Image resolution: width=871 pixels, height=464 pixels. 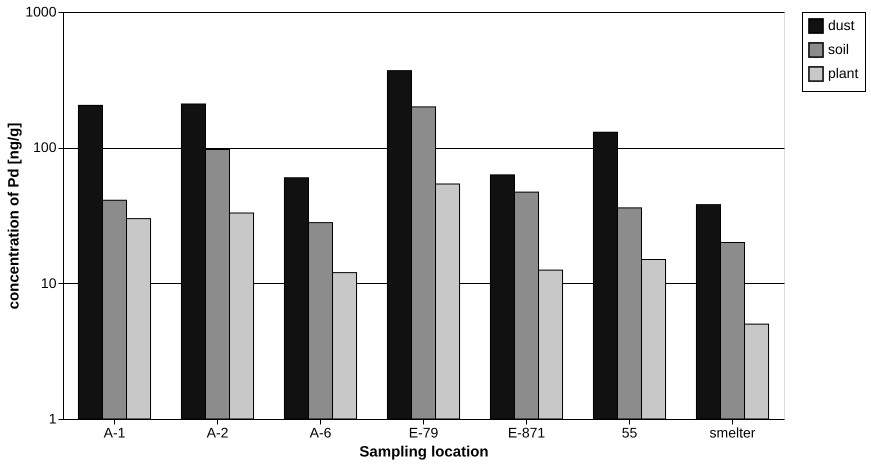 What do you see at coordinates (423, 432) in the screenshot?
I see `x-tick-label: E-79` at bounding box center [423, 432].